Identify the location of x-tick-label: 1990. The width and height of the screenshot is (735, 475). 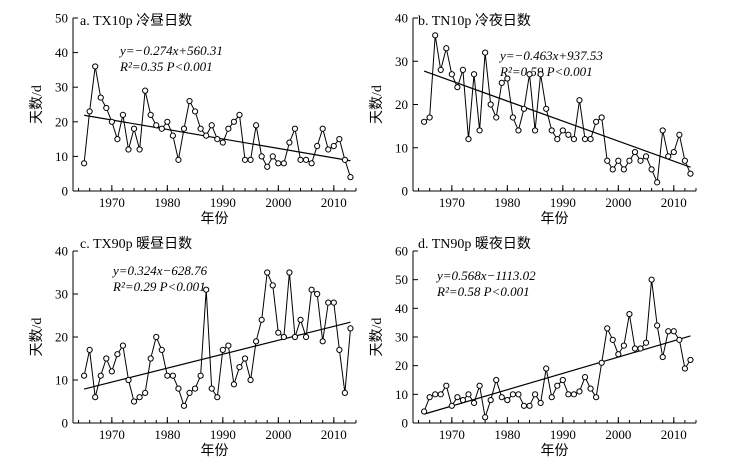
(223, 434).